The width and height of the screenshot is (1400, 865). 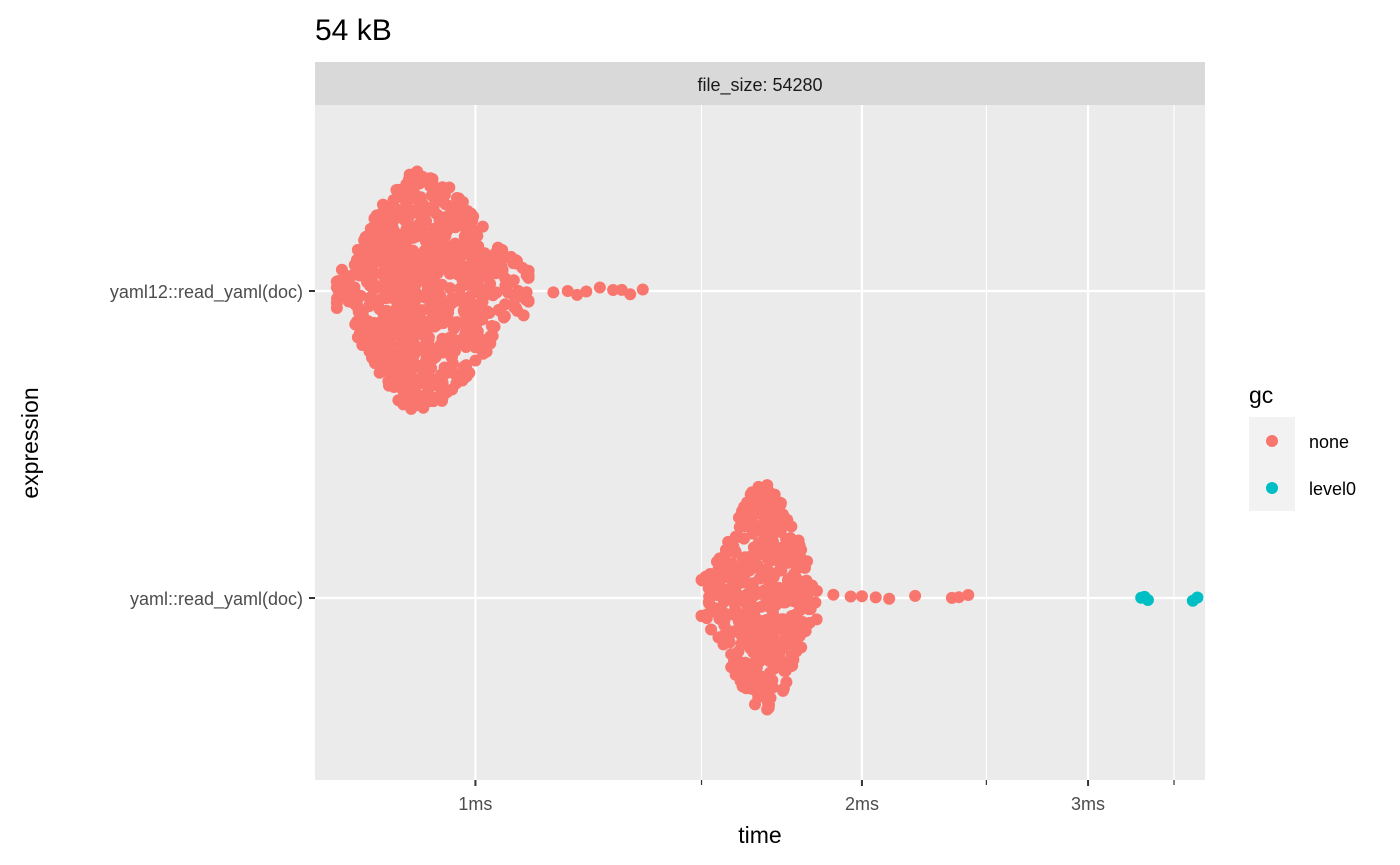 What do you see at coordinates (216, 599) in the screenshot?
I see `y-tick-label: yaml::read_yaml(doc)` at bounding box center [216, 599].